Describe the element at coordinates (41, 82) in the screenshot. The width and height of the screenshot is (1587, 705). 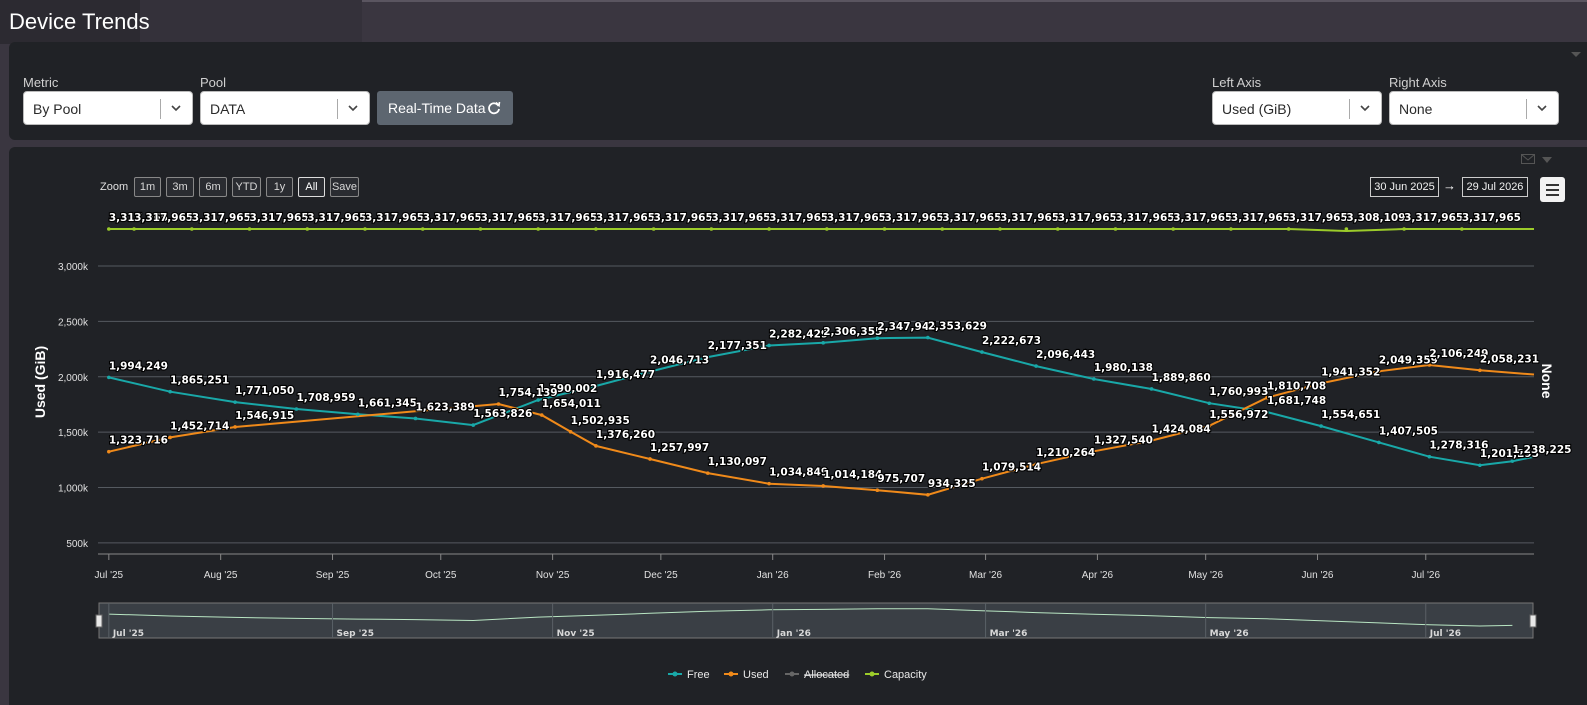
I see `metric-label: Metric` at that location.